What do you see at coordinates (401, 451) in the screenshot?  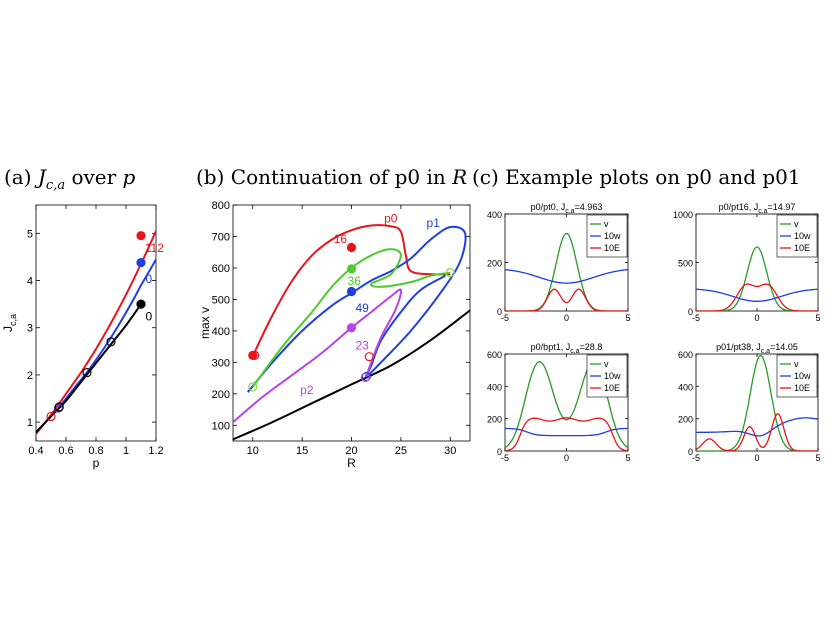 I see `x-tick-label: 25` at bounding box center [401, 451].